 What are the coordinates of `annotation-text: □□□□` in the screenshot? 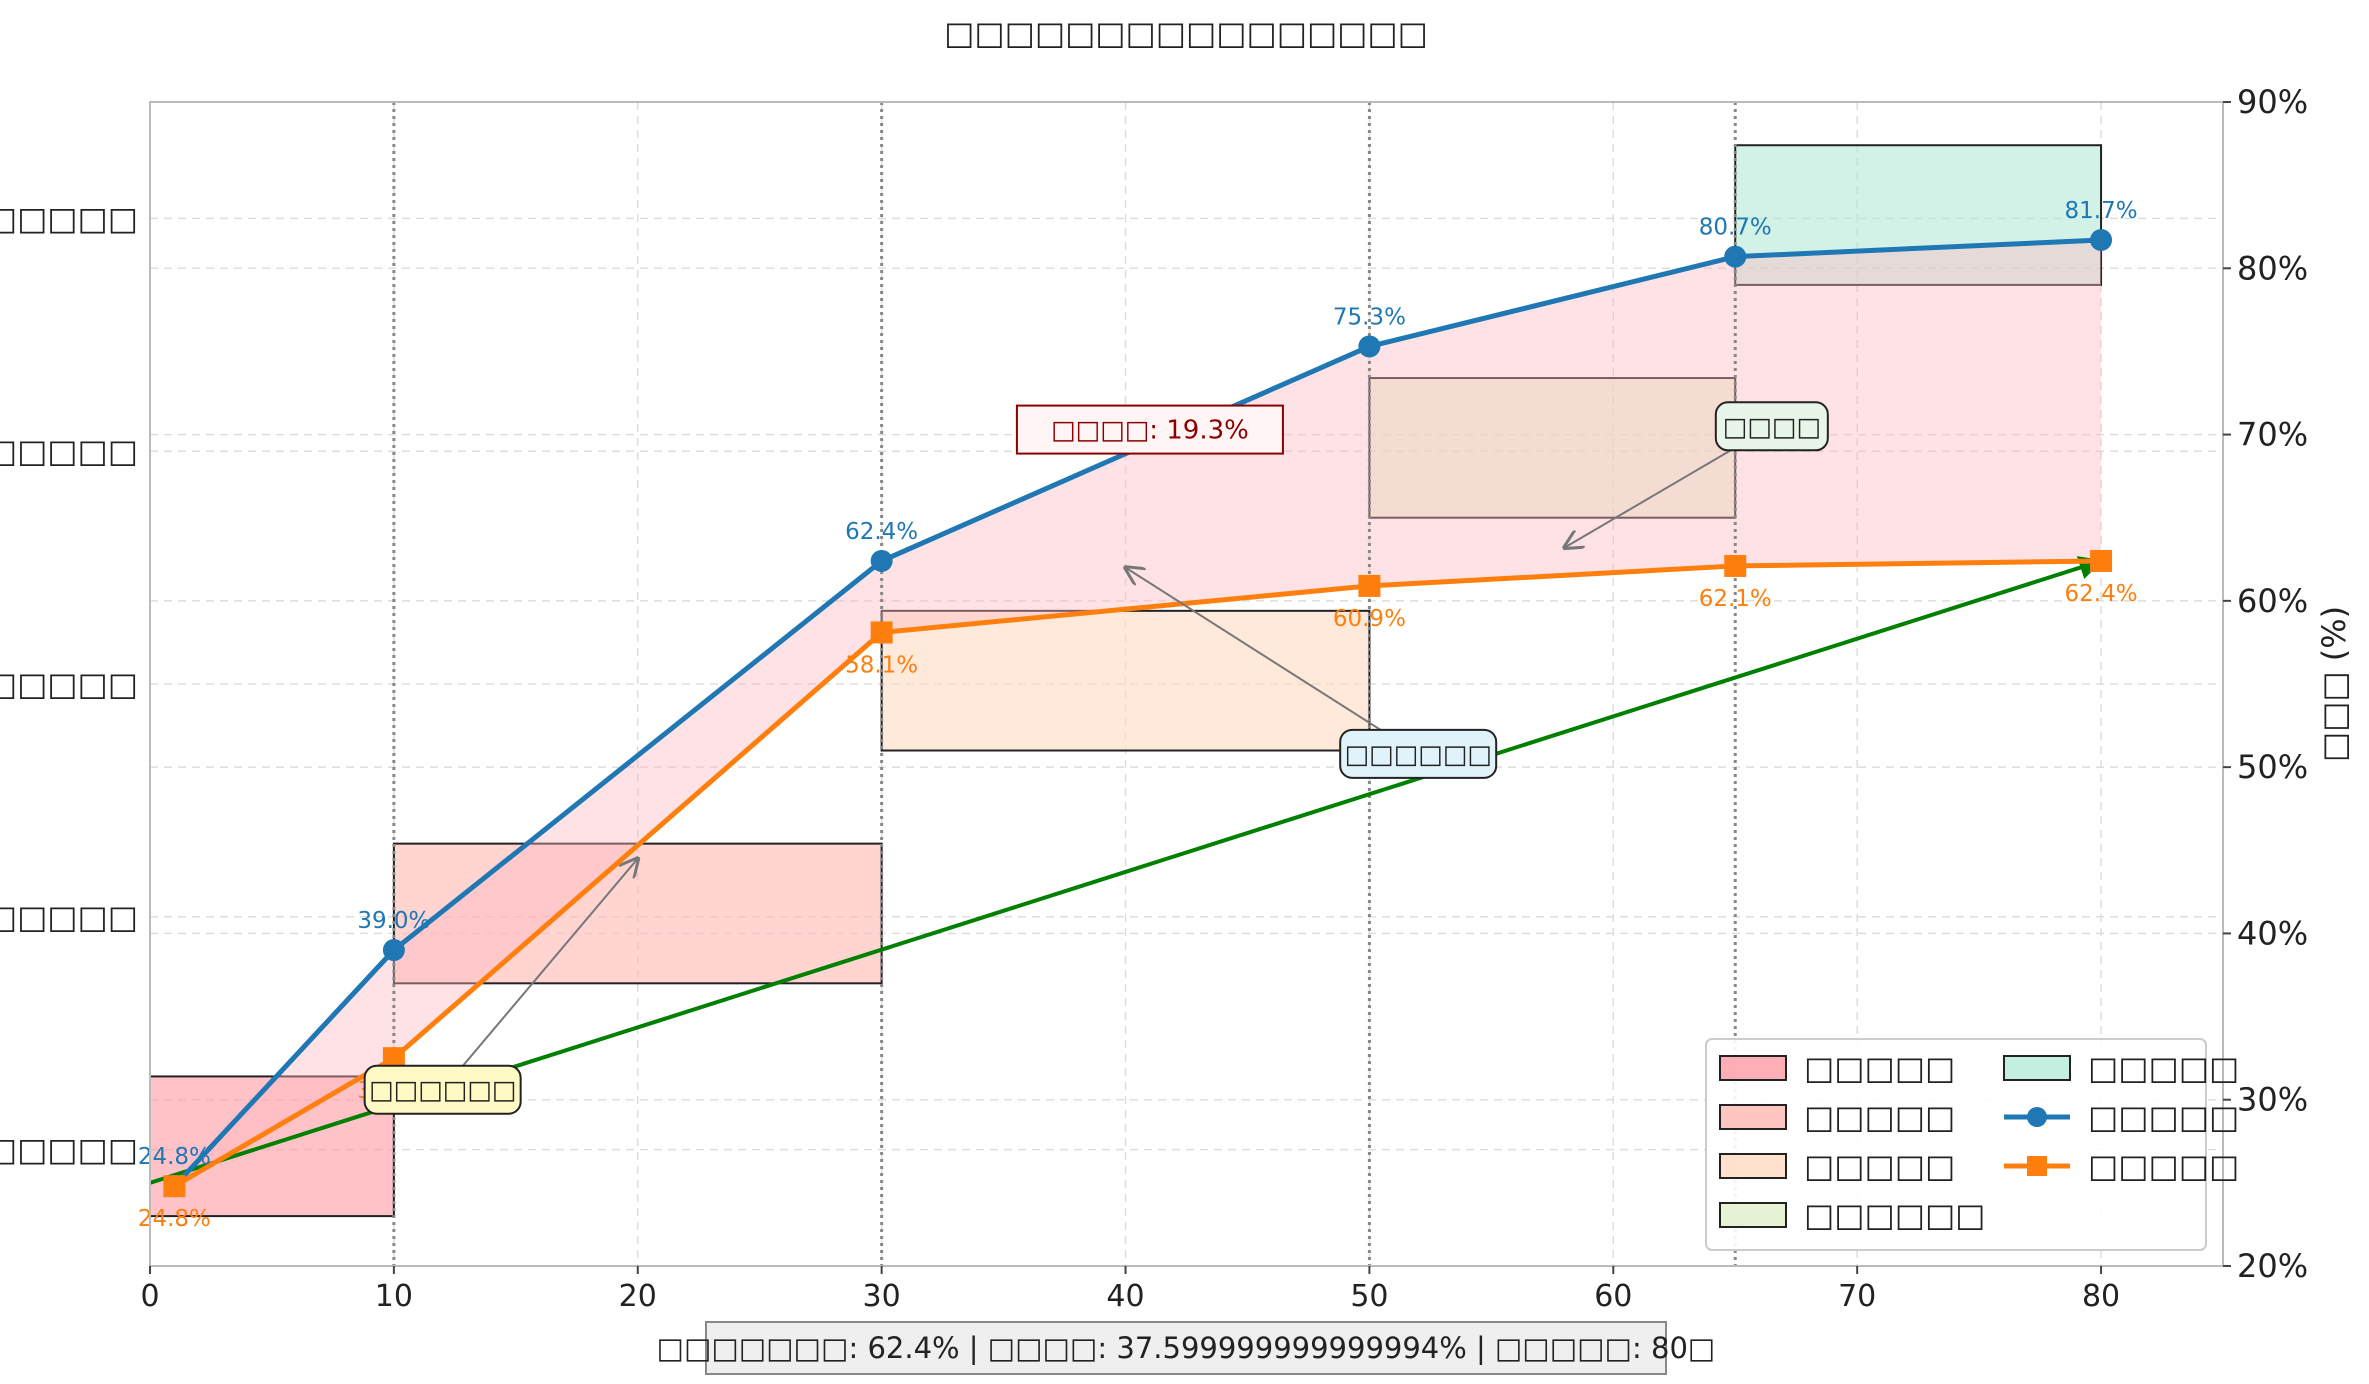 It's located at (1772, 427).